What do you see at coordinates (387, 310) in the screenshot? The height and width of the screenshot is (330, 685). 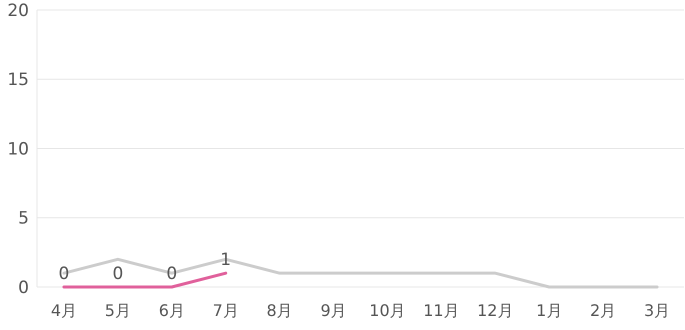 I see `x-tick-label: 10月` at bounding box center [387, 310].